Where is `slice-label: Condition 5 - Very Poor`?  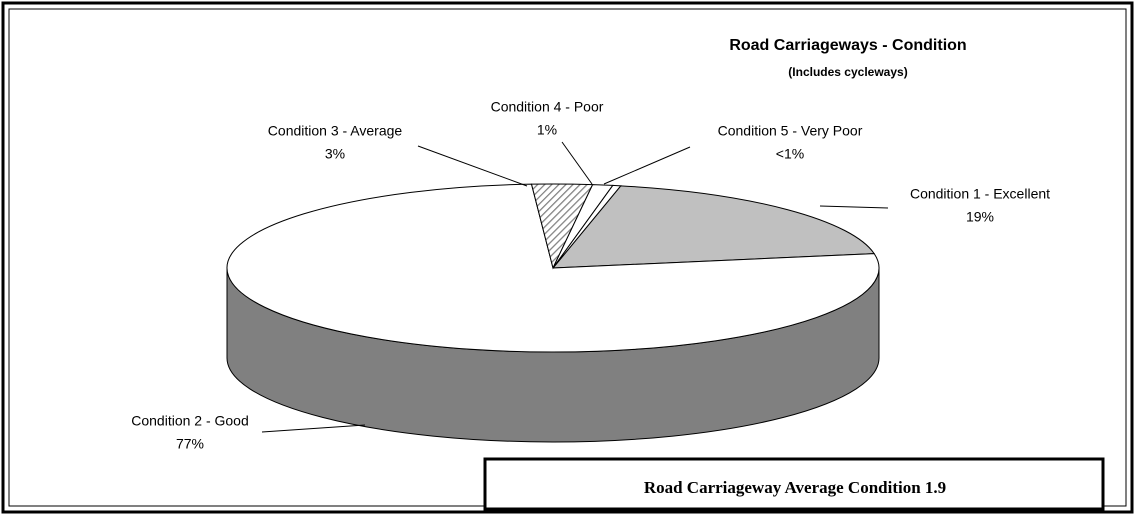 slice-label: Condition 5 - Very Poor is located at coordinates (790, 131).